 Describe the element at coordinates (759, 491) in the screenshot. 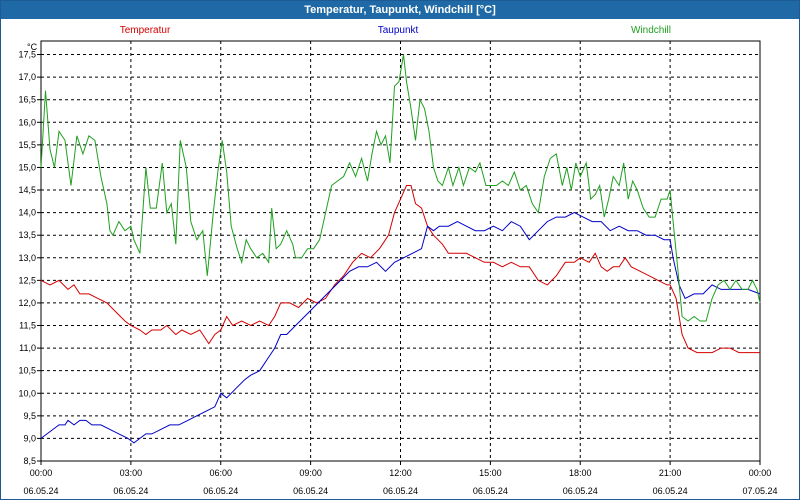

I see `x-tick-date: 07.05.24` at that location.